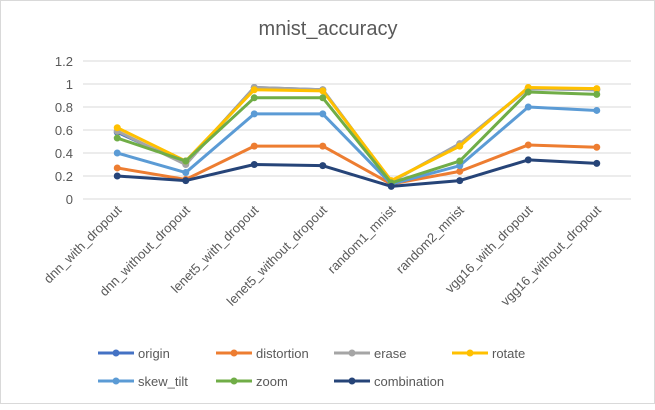  What do you see at coordinates (69, 84) in the screenshot?
I see `y-tick-label: 1` at bounding box center [69, 84].